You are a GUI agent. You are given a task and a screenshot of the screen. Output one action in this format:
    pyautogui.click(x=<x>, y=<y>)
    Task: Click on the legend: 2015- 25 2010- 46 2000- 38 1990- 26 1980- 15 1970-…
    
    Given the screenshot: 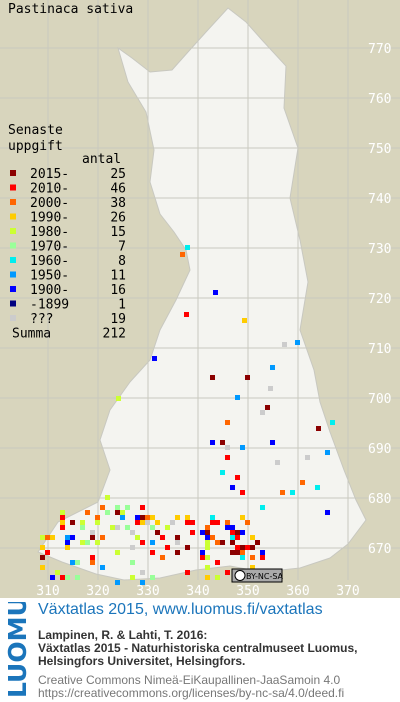 What is the action you would take?
    pyautogui.click(x=68, y=254)
    